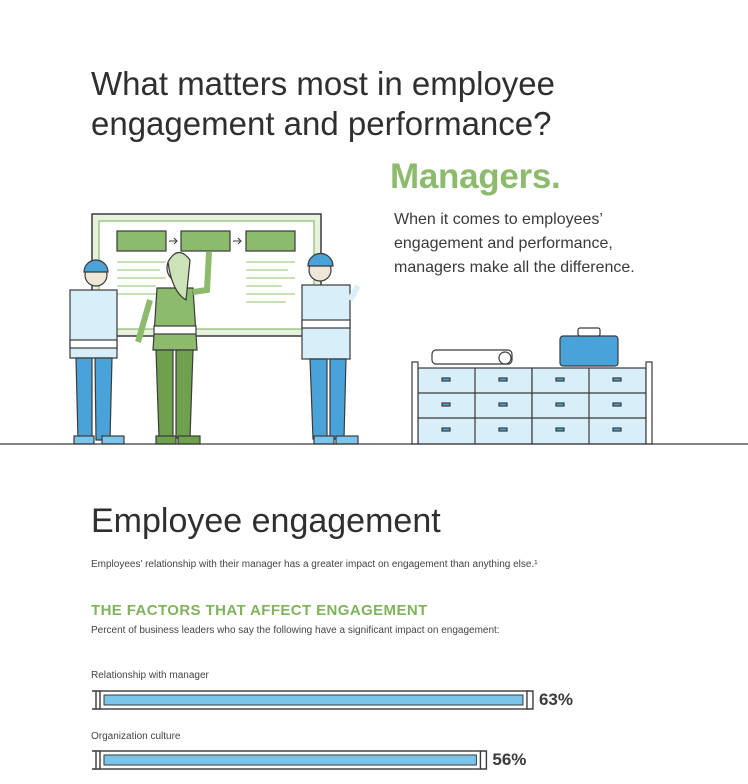 The width and height of the screenshot is (748, 784). I want to click on bar-value-label-relationship-with-manager: 63%, so click(555, 699).